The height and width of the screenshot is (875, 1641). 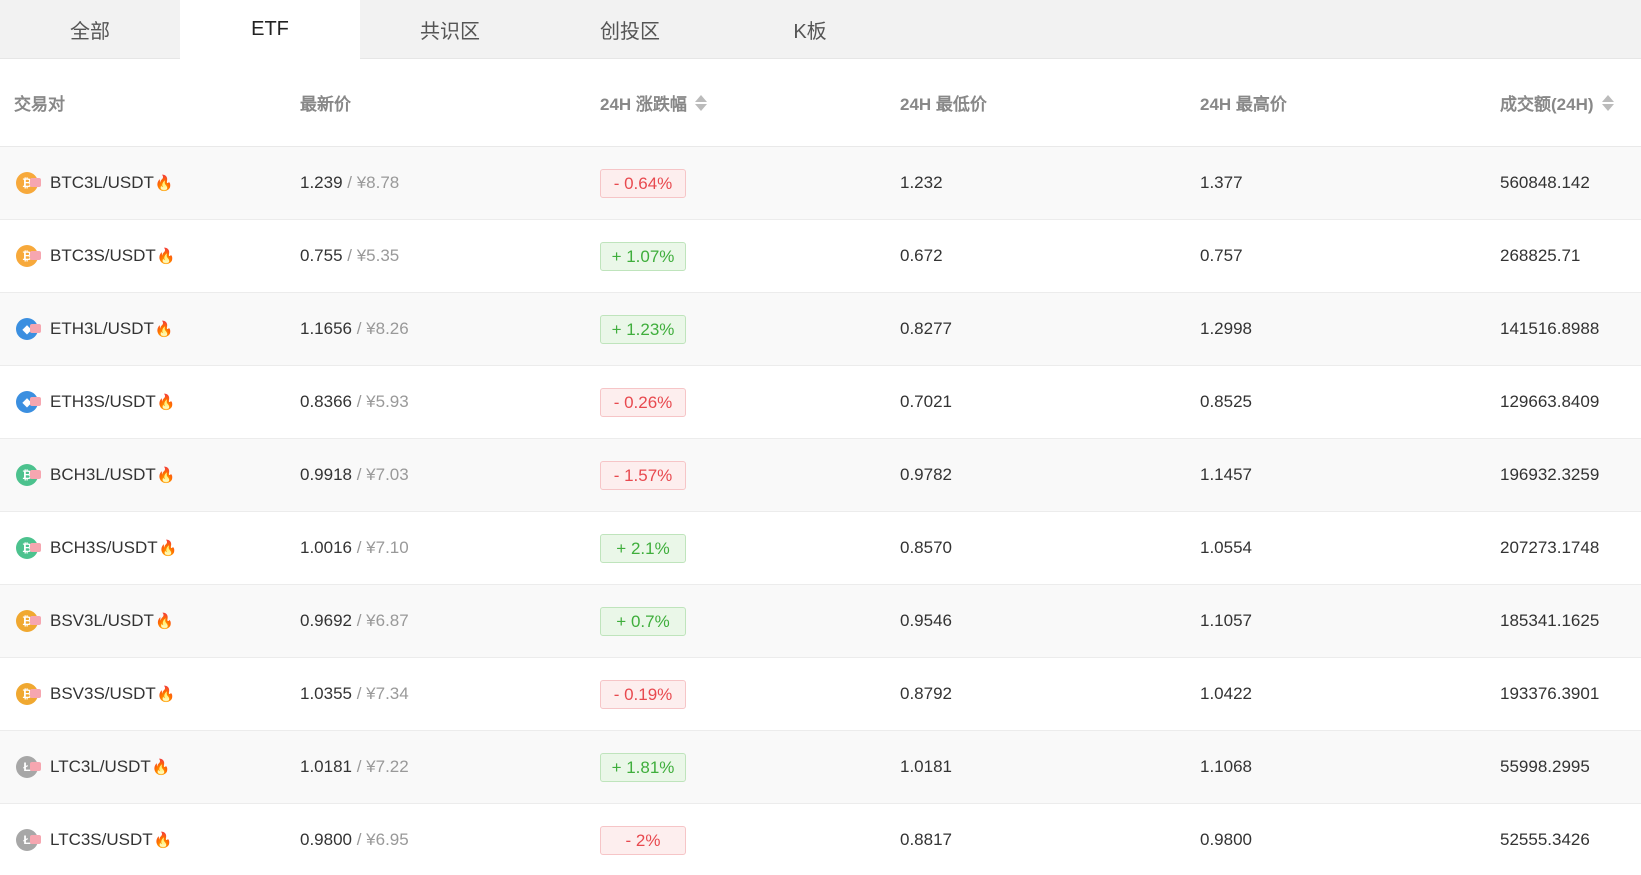 What do you see at coordinates (100, 766) in the screenshot?
I see `pair-name: LTC3L/USDT` at bounding box center [100, 766].